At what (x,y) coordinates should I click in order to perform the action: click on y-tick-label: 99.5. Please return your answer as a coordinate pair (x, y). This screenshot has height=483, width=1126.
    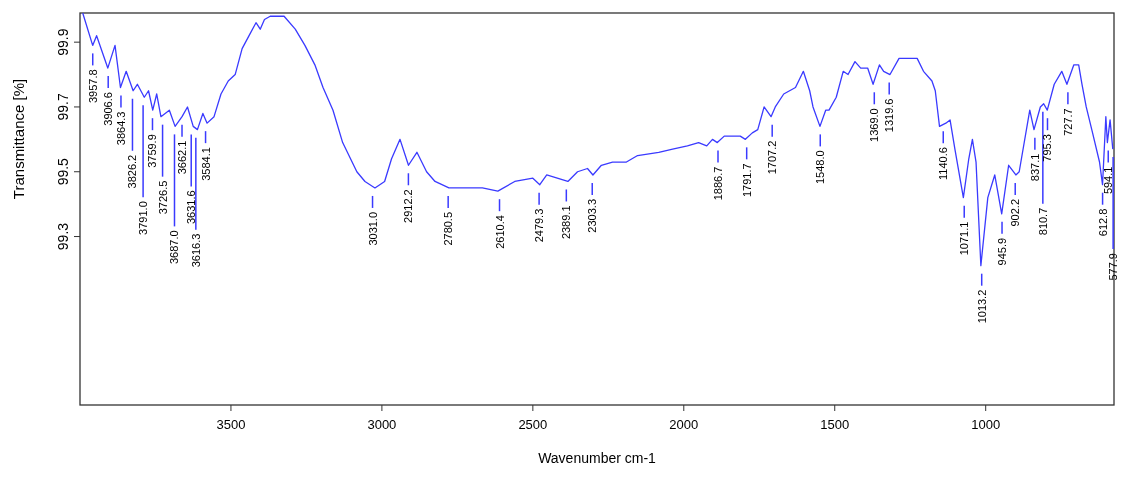
    Looking at the image, I should click on (63, 171).